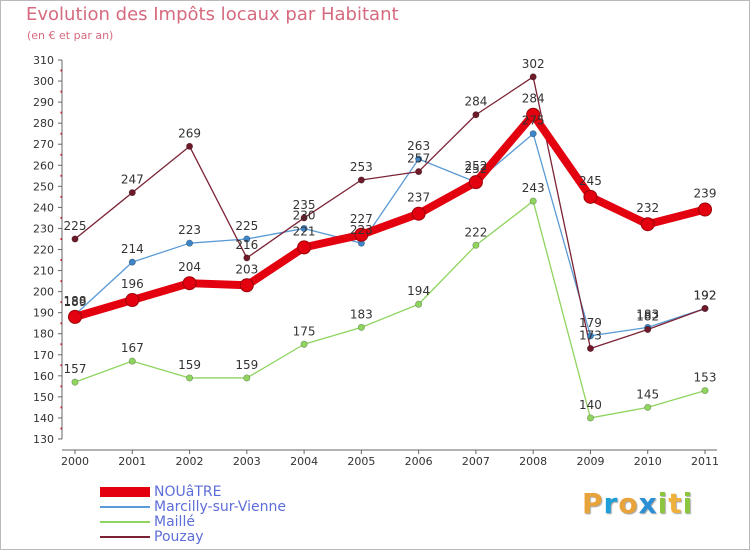 The image size is (750, 550). What do you see at coordinates (43, 418) in the screenshot?
I see `y-tick-label: 140` at bounding box center [43, 418].